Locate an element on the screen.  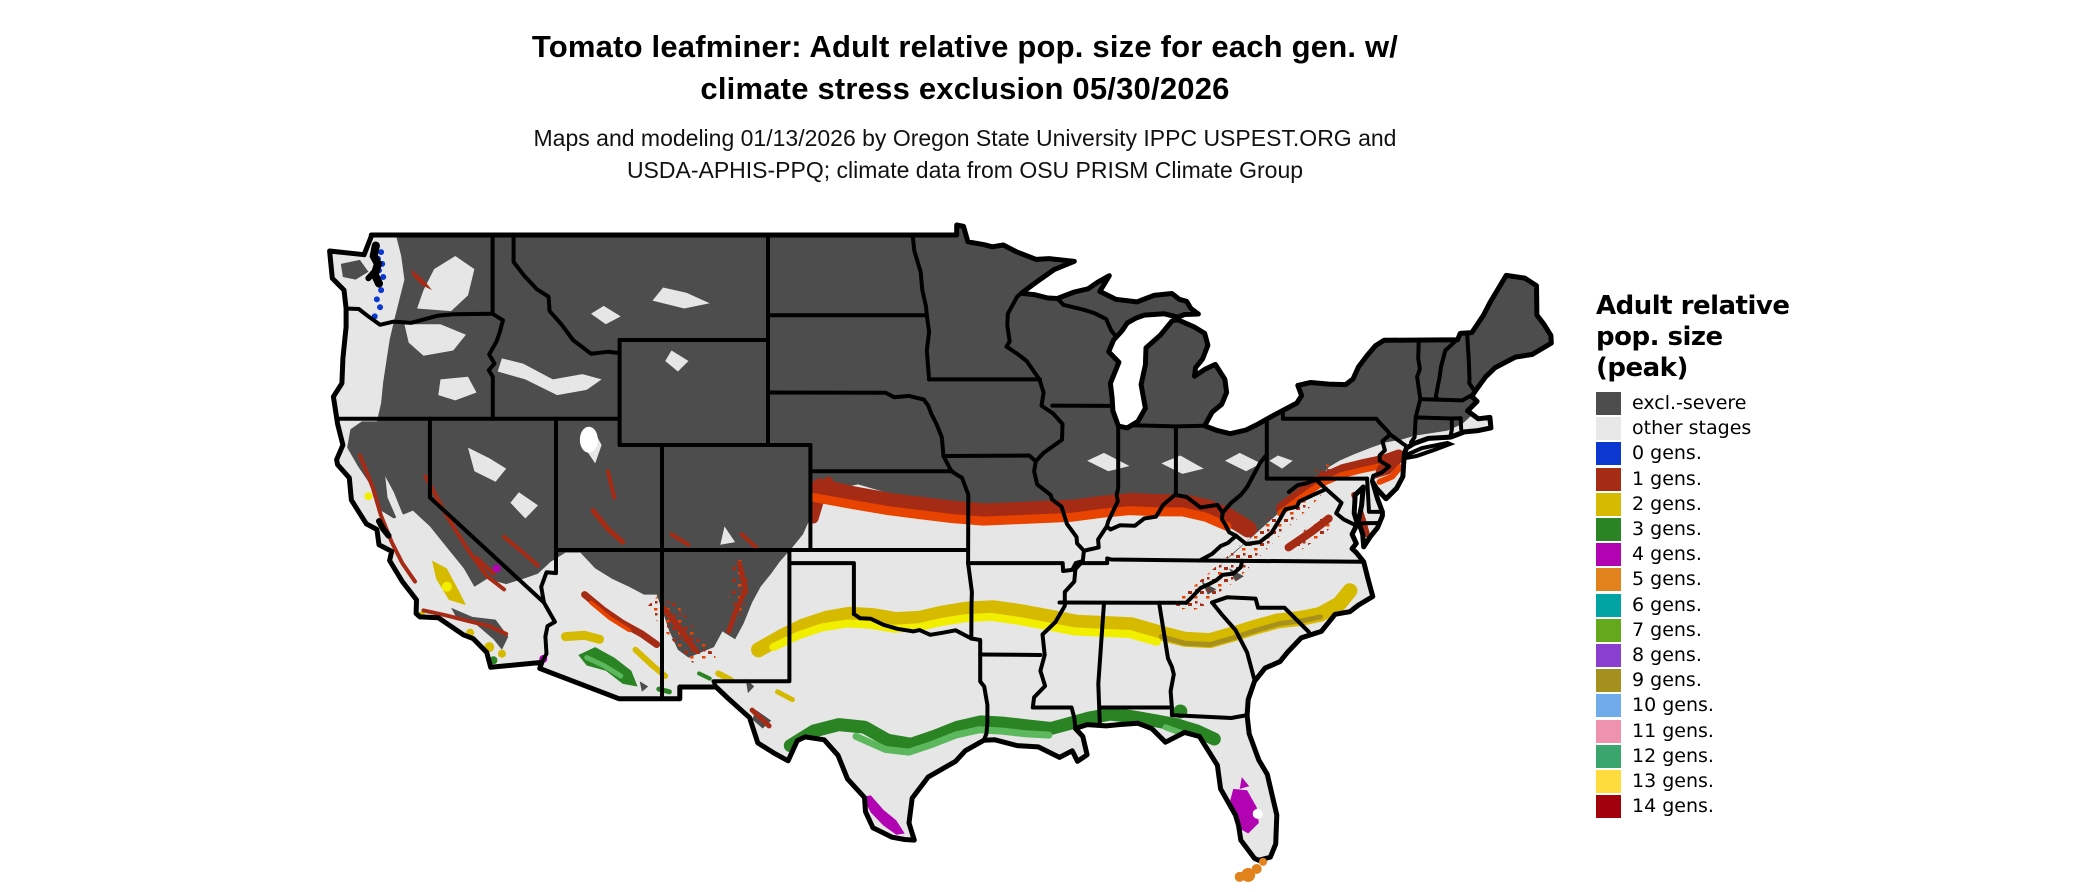
legend-row: 4 gens. is located at coordinates (1761, 554).